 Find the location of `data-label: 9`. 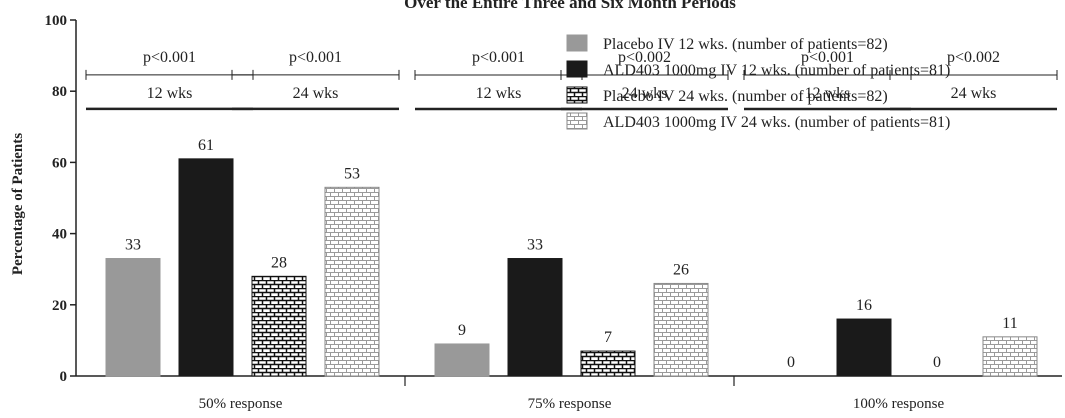

data-label: 9 is located at coordinates (462, 330).